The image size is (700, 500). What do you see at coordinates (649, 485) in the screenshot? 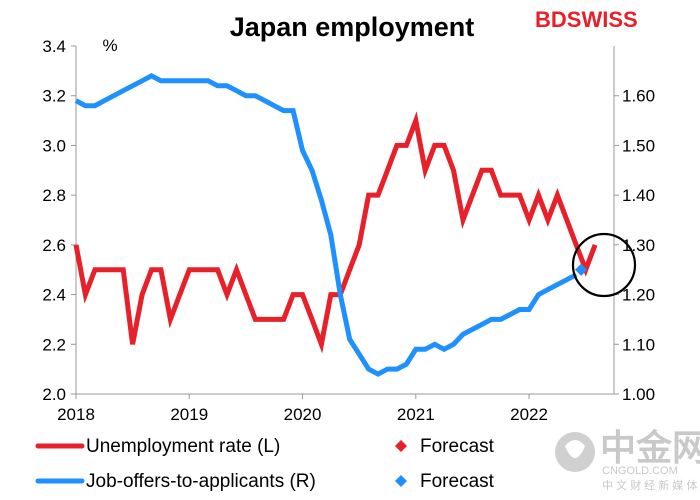
I see `watermark-subtitle: 中 文 财 经 新 媒 体` at bounding box center [649, 485].